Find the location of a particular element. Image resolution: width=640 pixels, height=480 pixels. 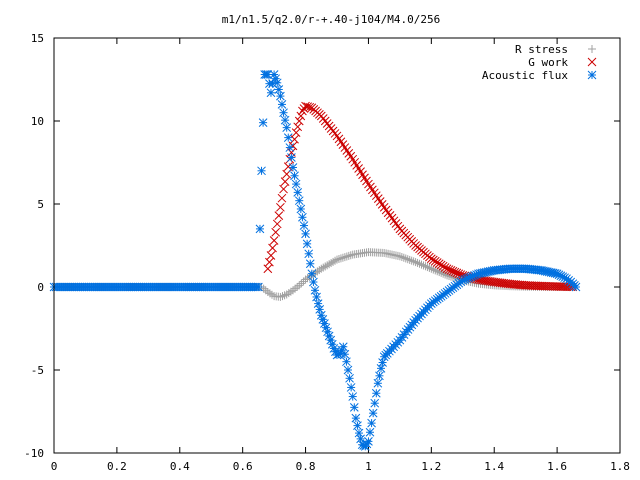

y-tick-label: 15 is located at coordinates (37, 38).